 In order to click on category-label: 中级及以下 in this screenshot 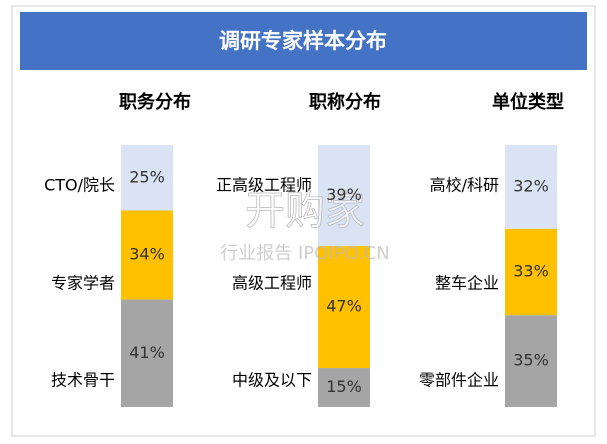, I will do `click(272, 380)`.